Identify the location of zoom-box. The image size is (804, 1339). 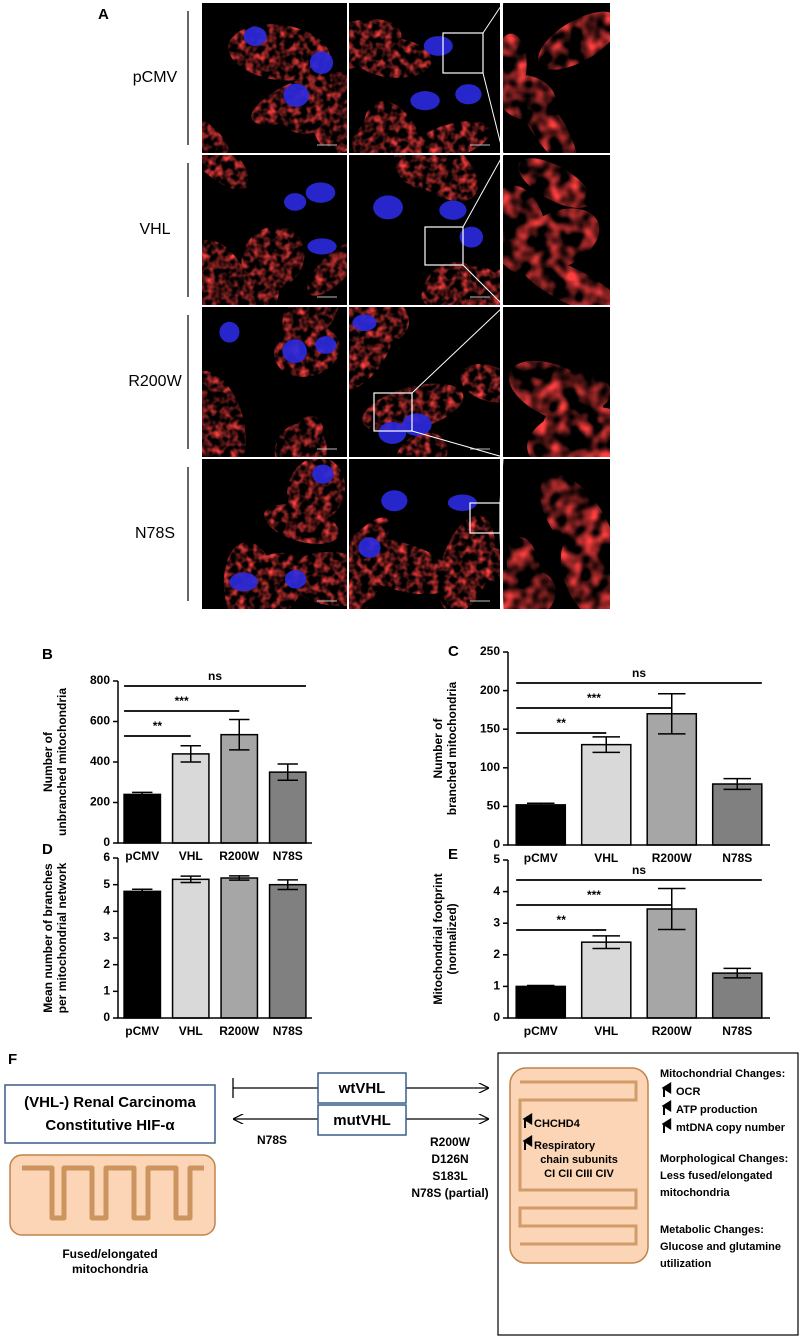
(485, 518).